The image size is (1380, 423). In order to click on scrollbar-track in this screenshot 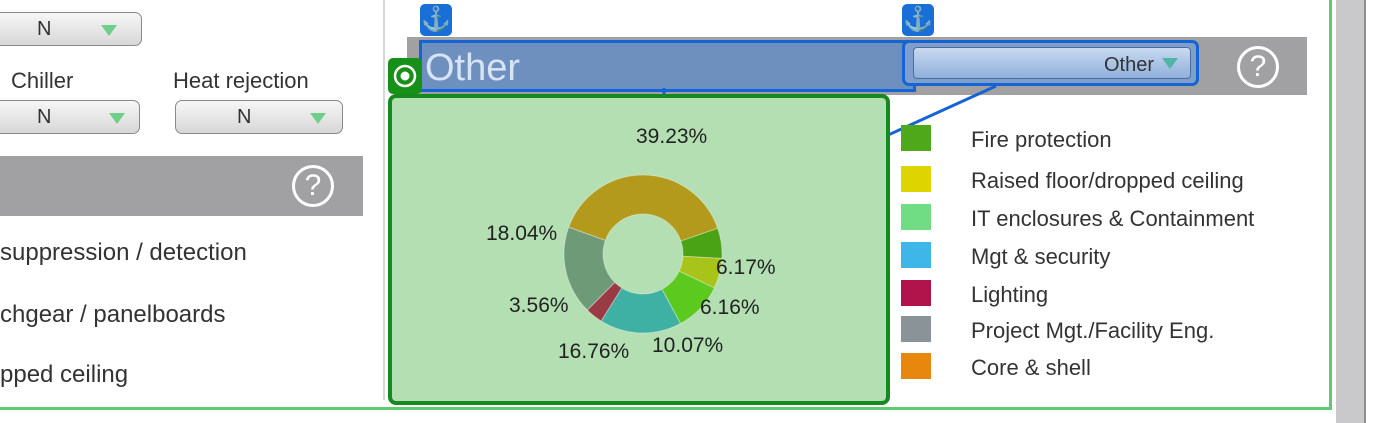, I will do `click(1351, 211)`.